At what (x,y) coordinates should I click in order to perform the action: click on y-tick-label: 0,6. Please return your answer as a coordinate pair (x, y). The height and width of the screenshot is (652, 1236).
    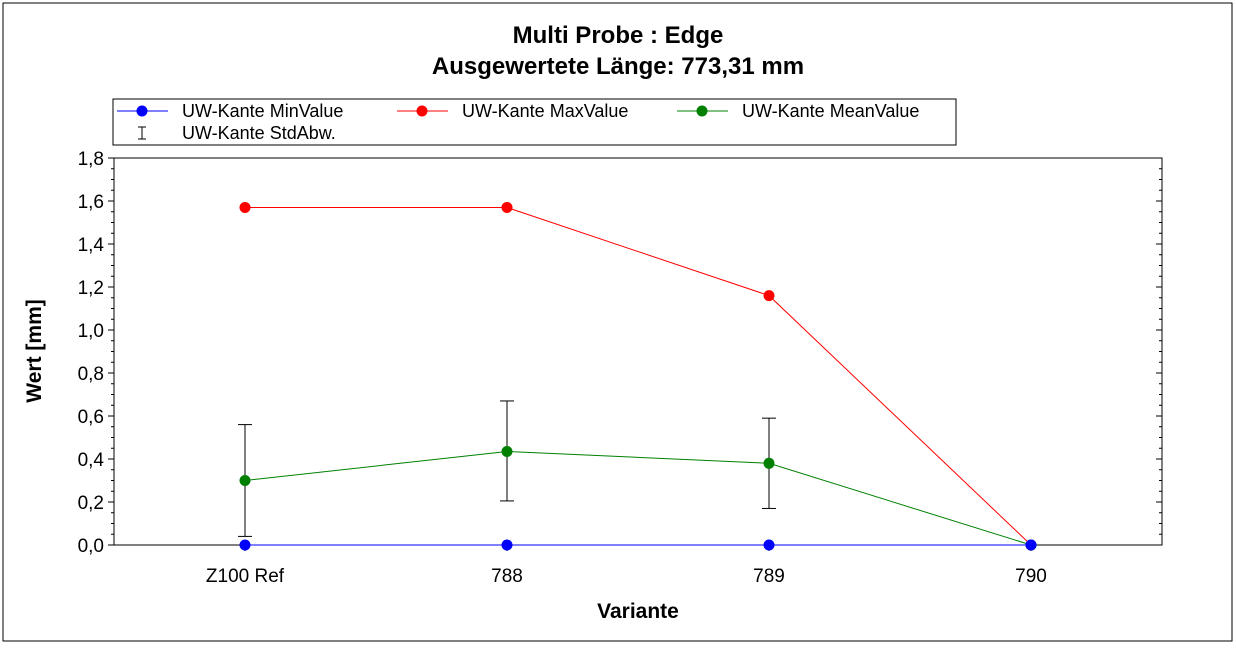
    Looking at the image, I should click on (91, 417).